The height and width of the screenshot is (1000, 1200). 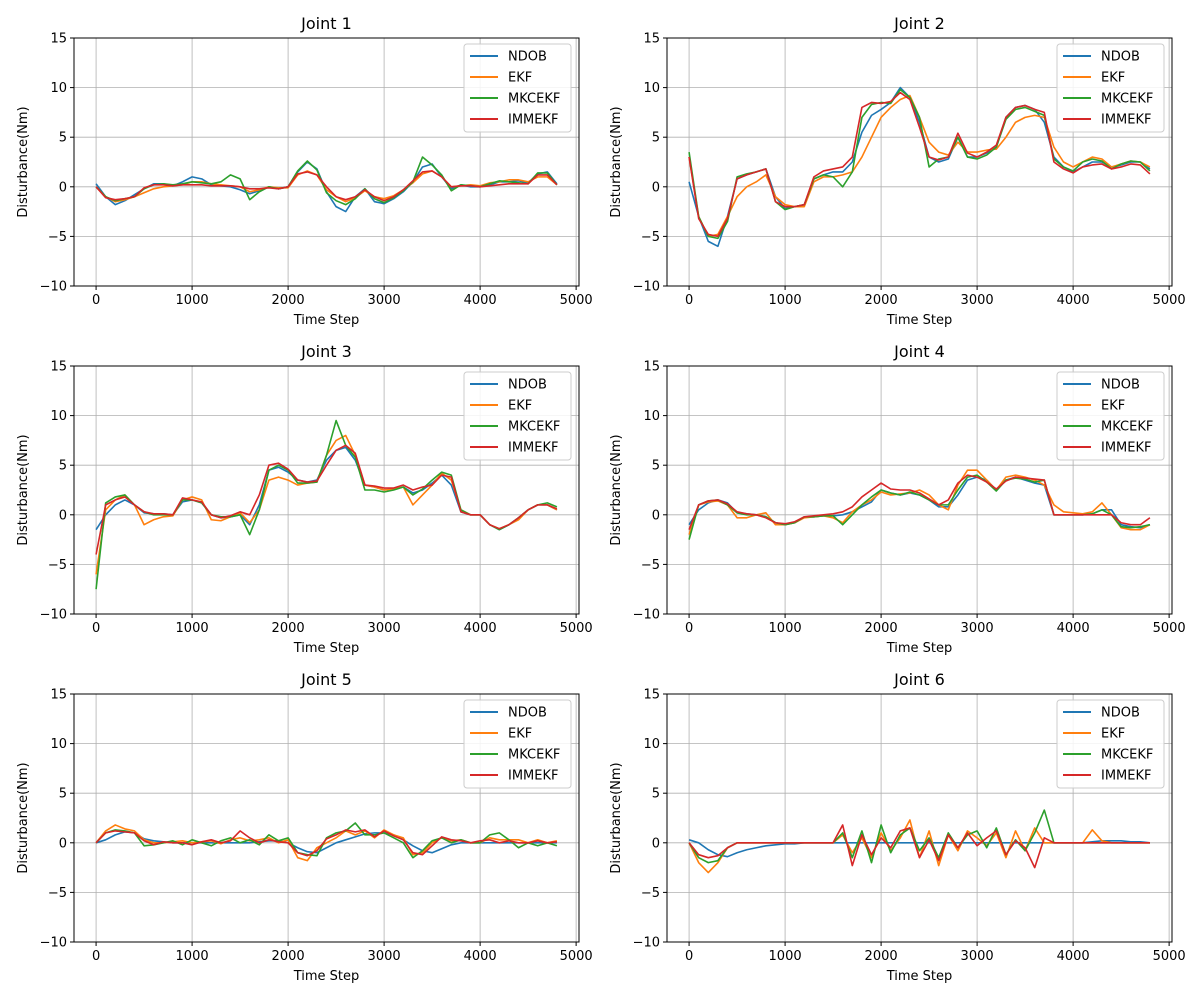 I want to click on legend-label-mkcekf: MKCEKF, so click(x=534, y=99).